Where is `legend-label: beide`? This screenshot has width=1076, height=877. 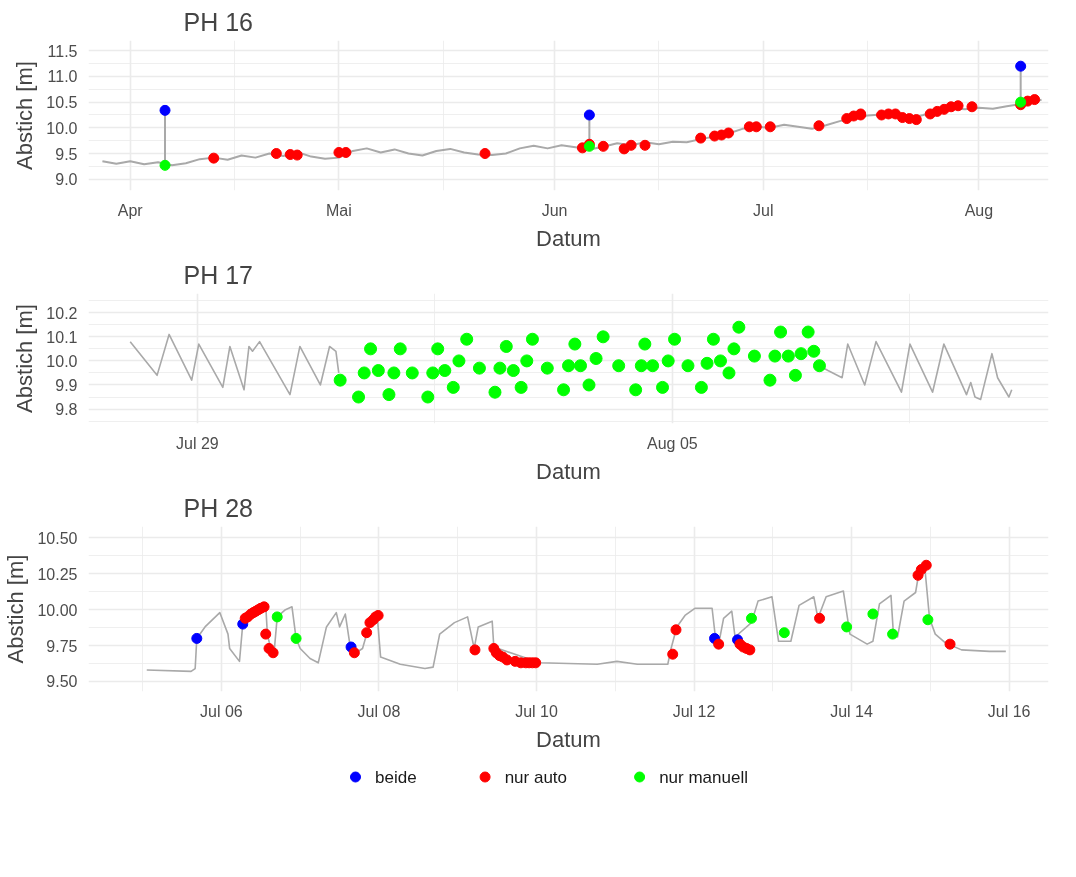
legend-label: beide is located at coordinates (396, 777).